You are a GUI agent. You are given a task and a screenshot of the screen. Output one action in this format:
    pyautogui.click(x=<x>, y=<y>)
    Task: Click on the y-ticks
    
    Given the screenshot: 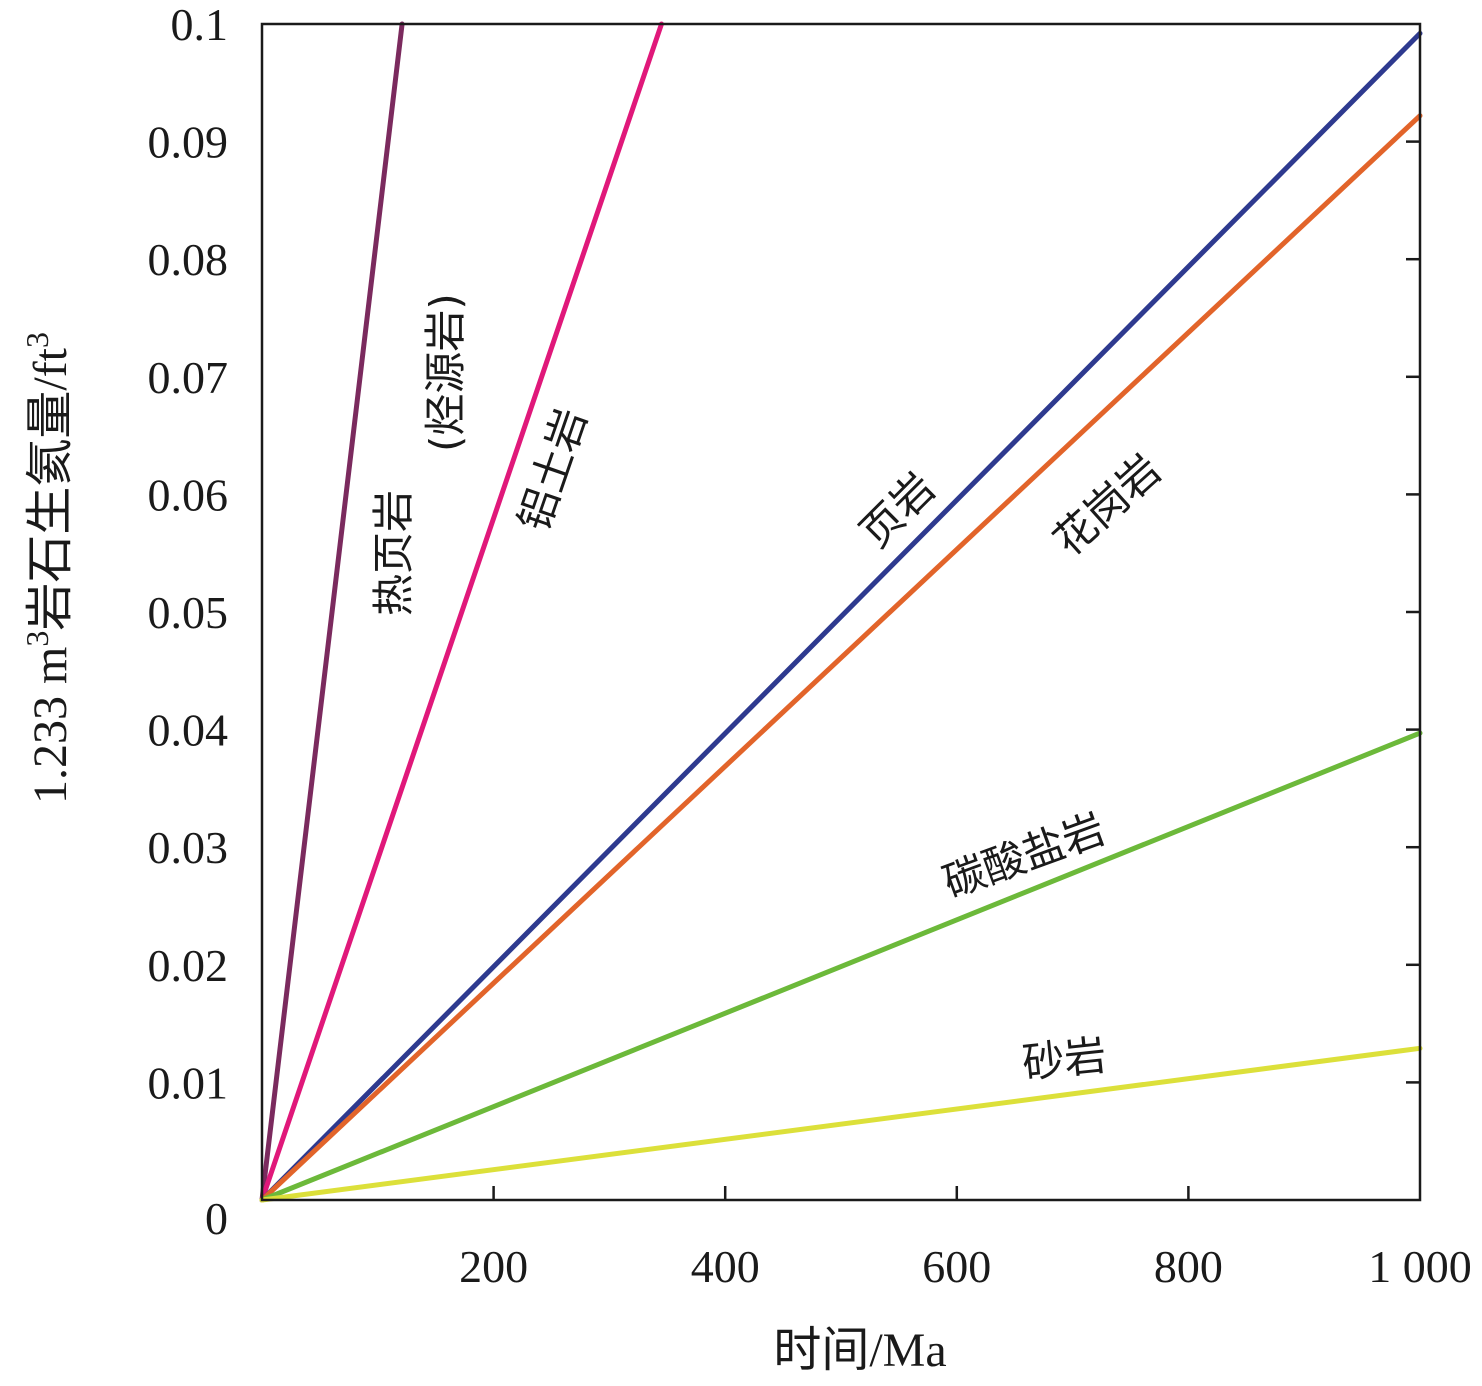 What is the action you would take?
    pyautogui.click(x=1413, y=612)
    